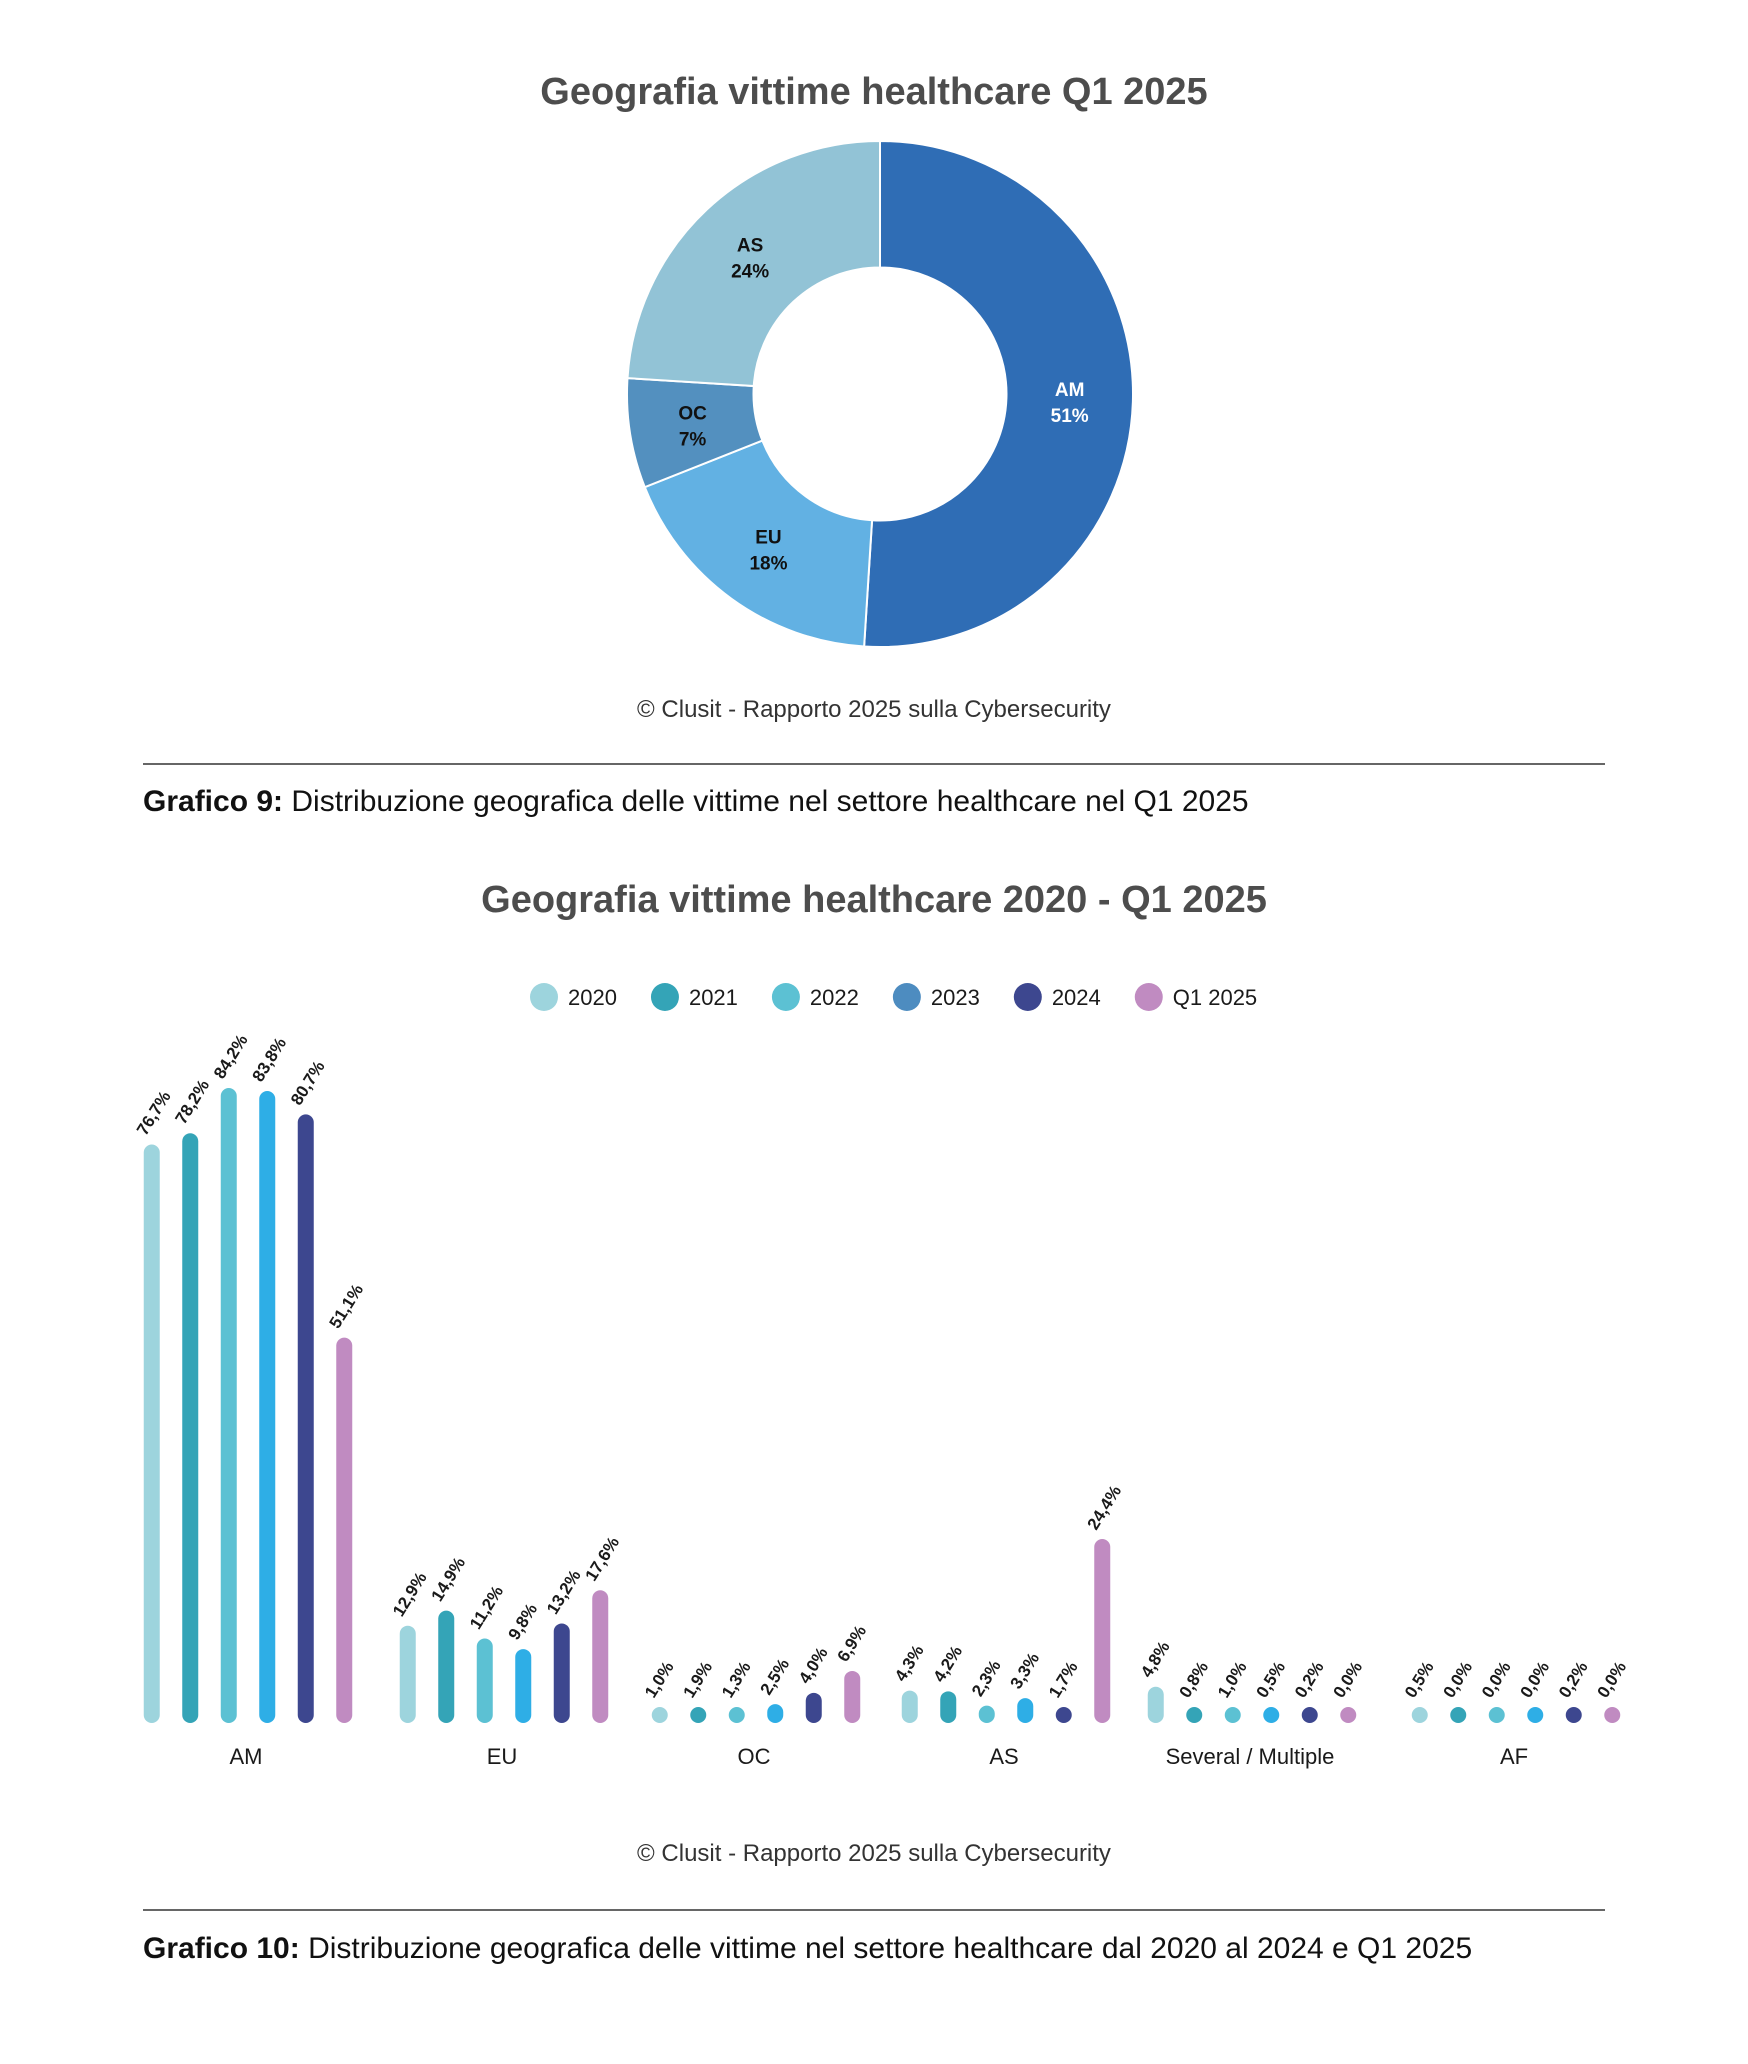 This screenshot has width=1748, height=2064. What do you see at coordinates (1194, 1715) in the screenshot?
I see `bar-several-multiple-2021` at bounding box center [1194, 1715].